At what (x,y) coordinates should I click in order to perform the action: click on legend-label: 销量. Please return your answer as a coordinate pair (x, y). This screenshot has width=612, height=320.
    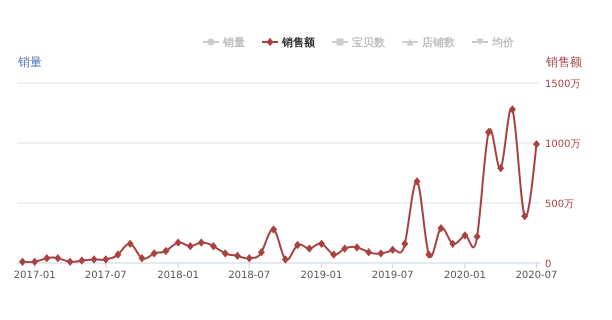
    Looking at the image, I should click on (233, 42).